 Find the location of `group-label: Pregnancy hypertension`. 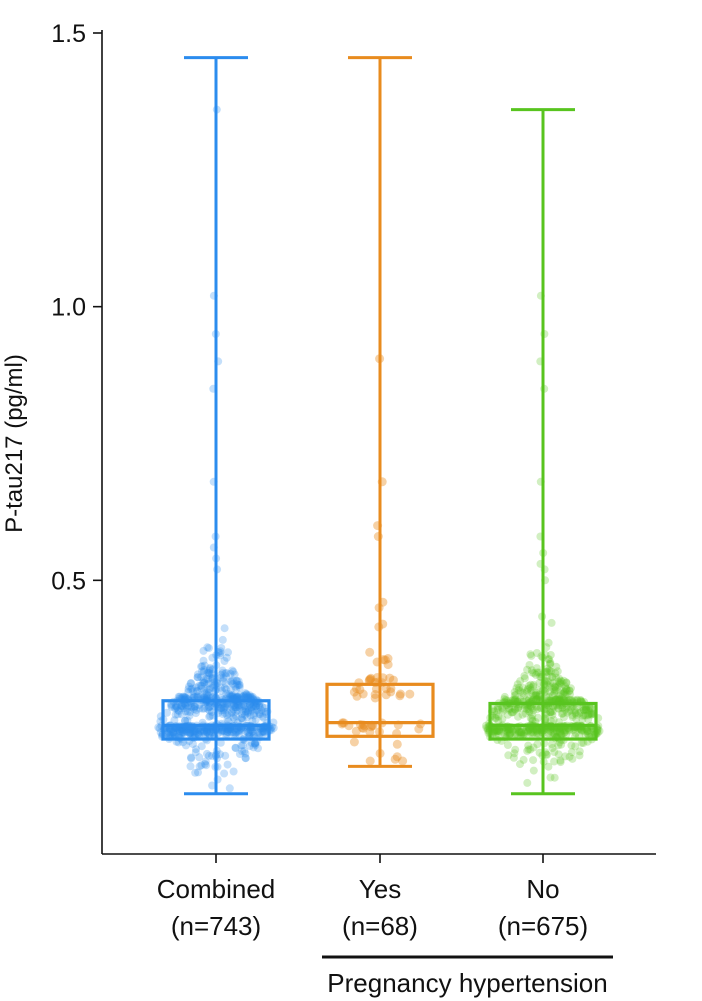

group-label: Pregnancy hypertension is located at coordinates (467, 983).